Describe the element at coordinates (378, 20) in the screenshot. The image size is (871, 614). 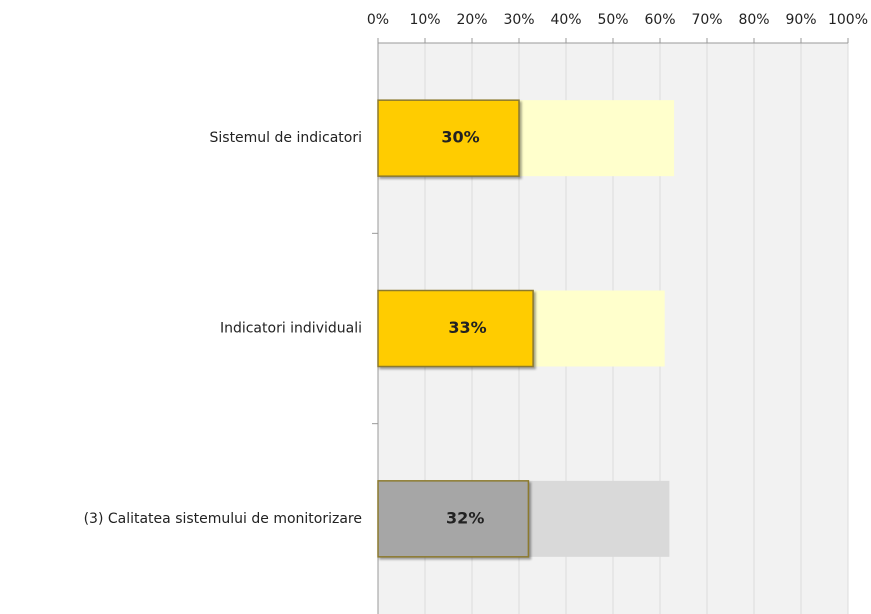
I see `x-tick-label: 0%` at that location.